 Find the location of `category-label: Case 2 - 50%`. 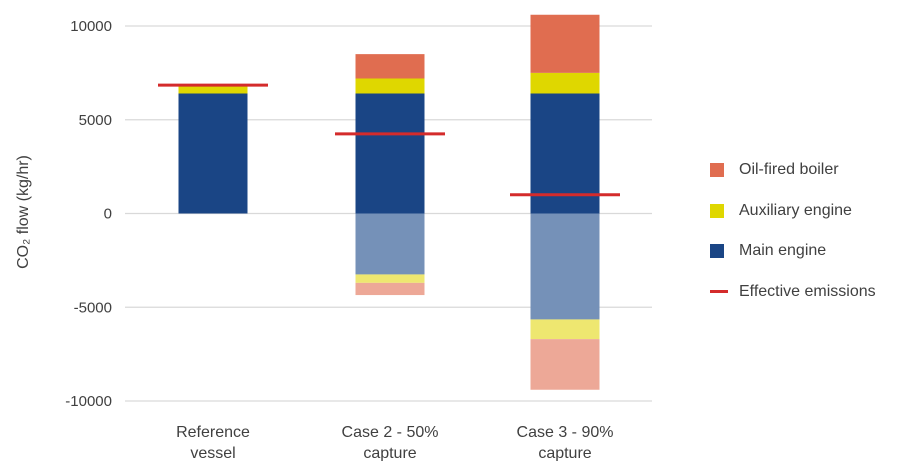

category-label: Case 2 - 50% is located at coordinates (390, 432).